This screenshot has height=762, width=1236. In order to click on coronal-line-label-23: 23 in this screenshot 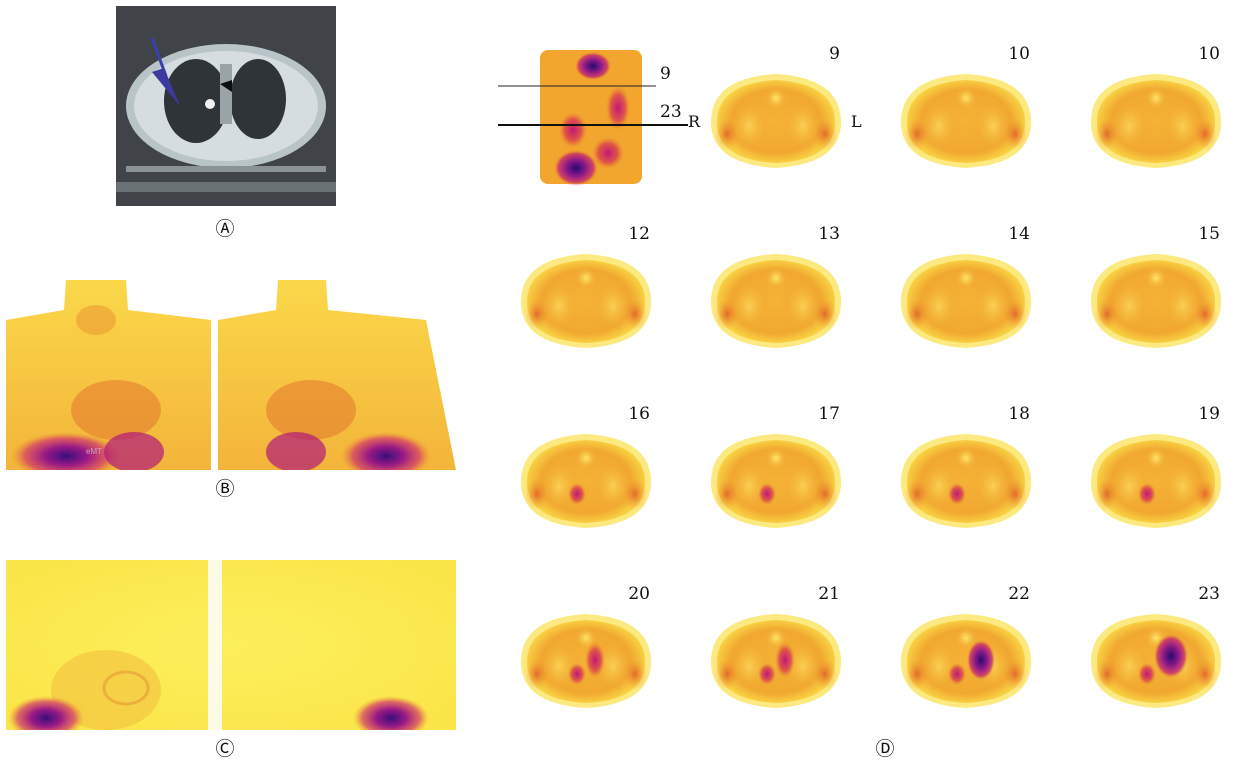, I will do `click(671, 112)`.